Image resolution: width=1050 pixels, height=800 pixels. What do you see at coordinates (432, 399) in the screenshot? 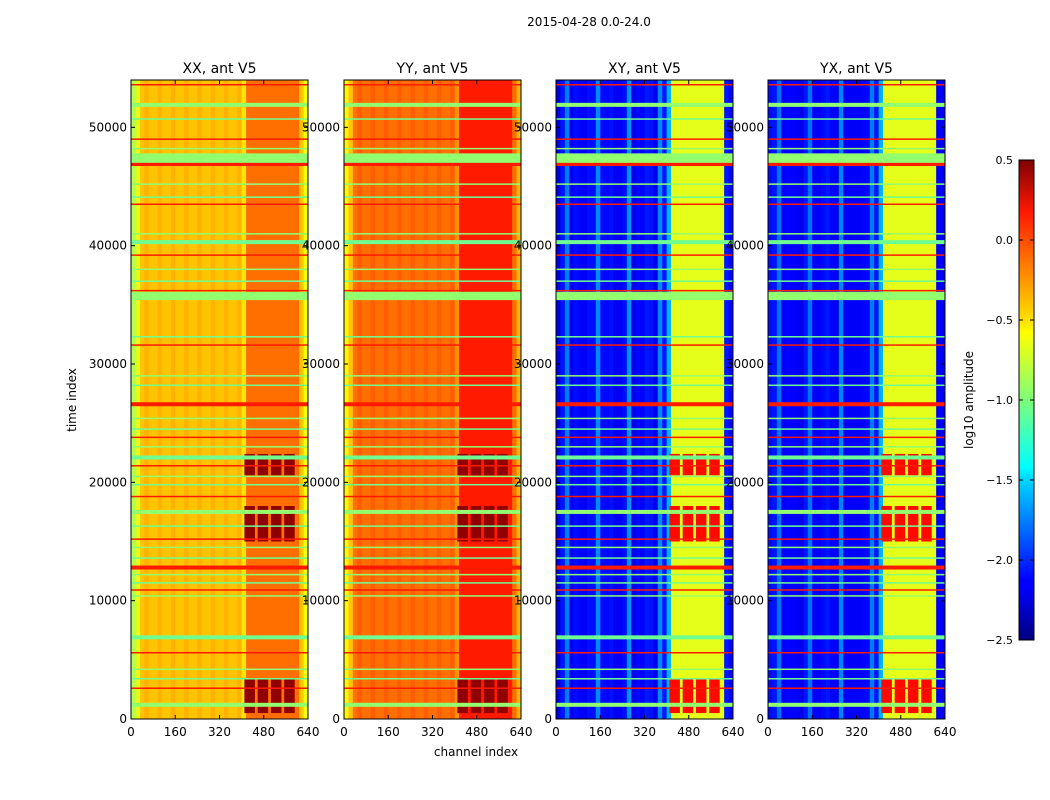
I see `heatmap-yy` at bounding box center [432, 399].